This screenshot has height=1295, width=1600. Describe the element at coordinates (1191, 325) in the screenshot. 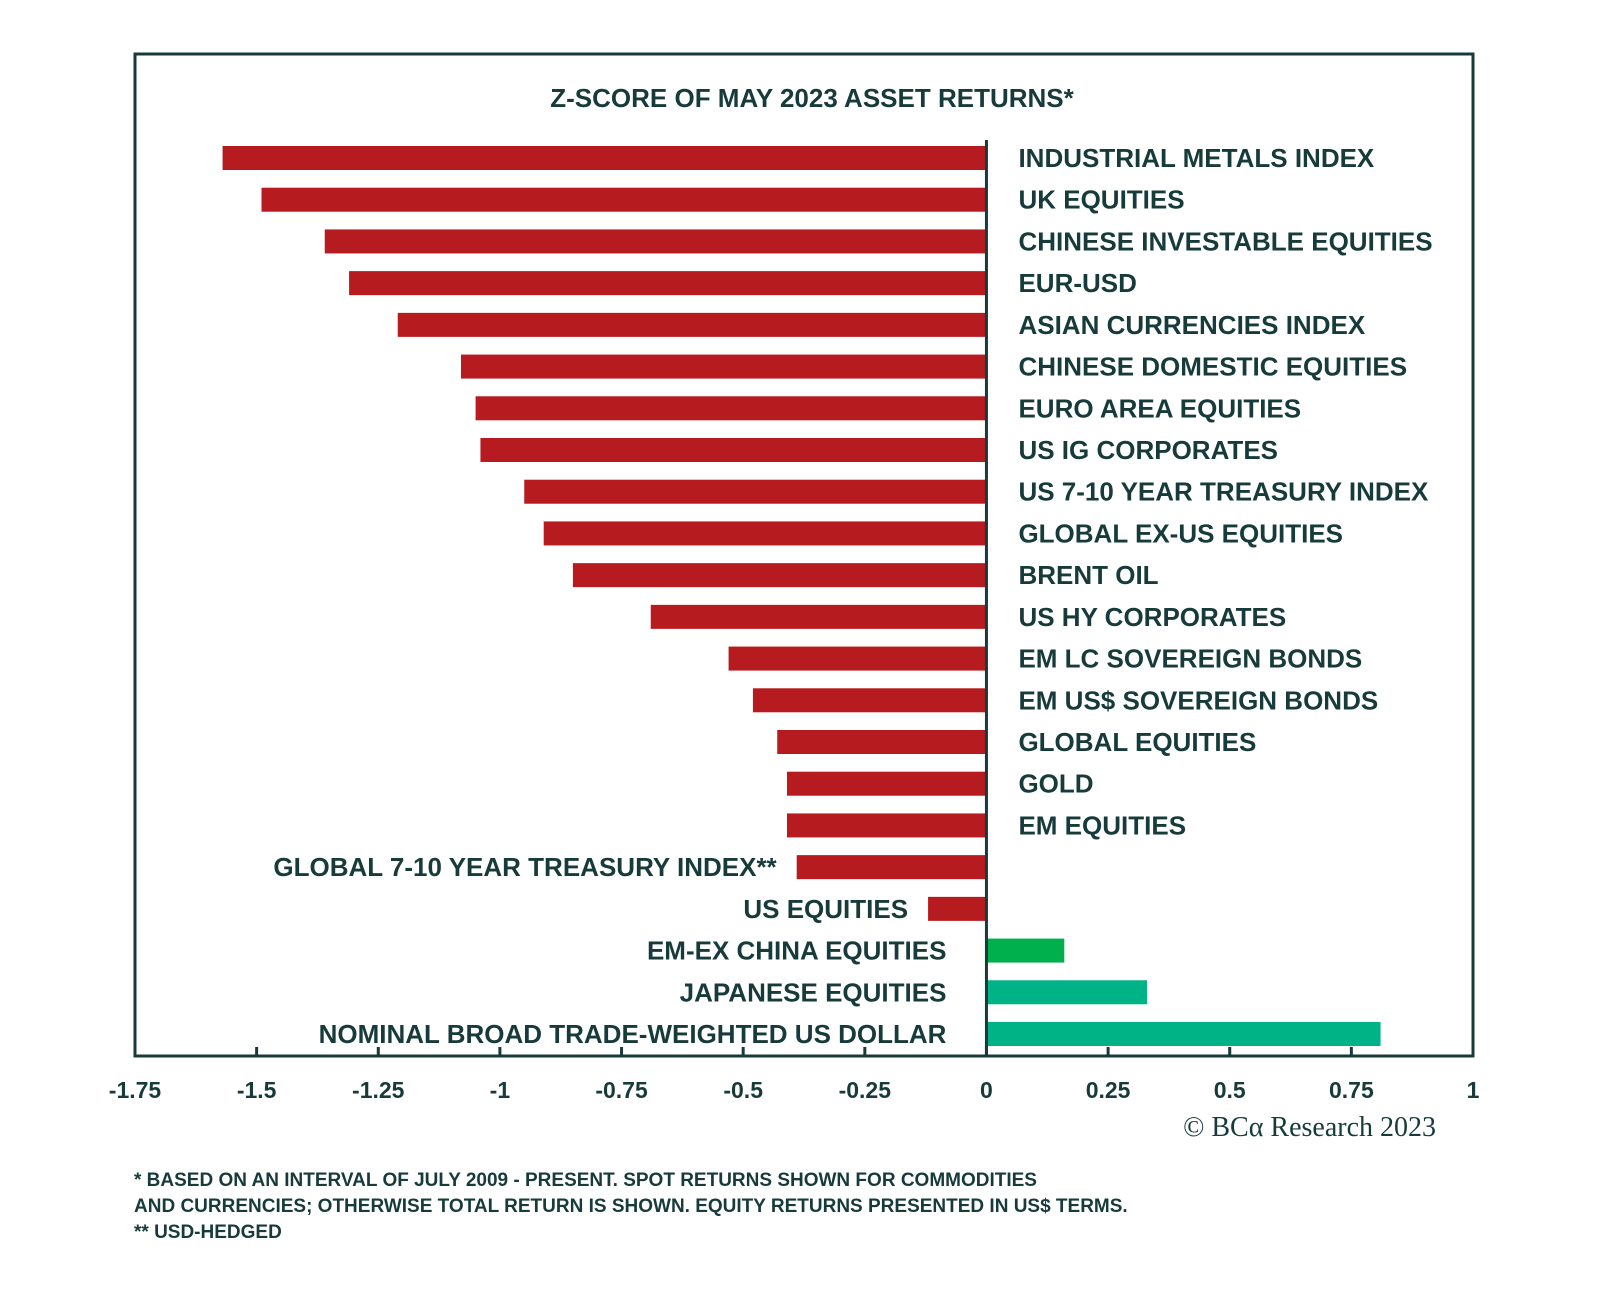

I see `category-label: ASIAN CURRENCIES INDEX` at that location.